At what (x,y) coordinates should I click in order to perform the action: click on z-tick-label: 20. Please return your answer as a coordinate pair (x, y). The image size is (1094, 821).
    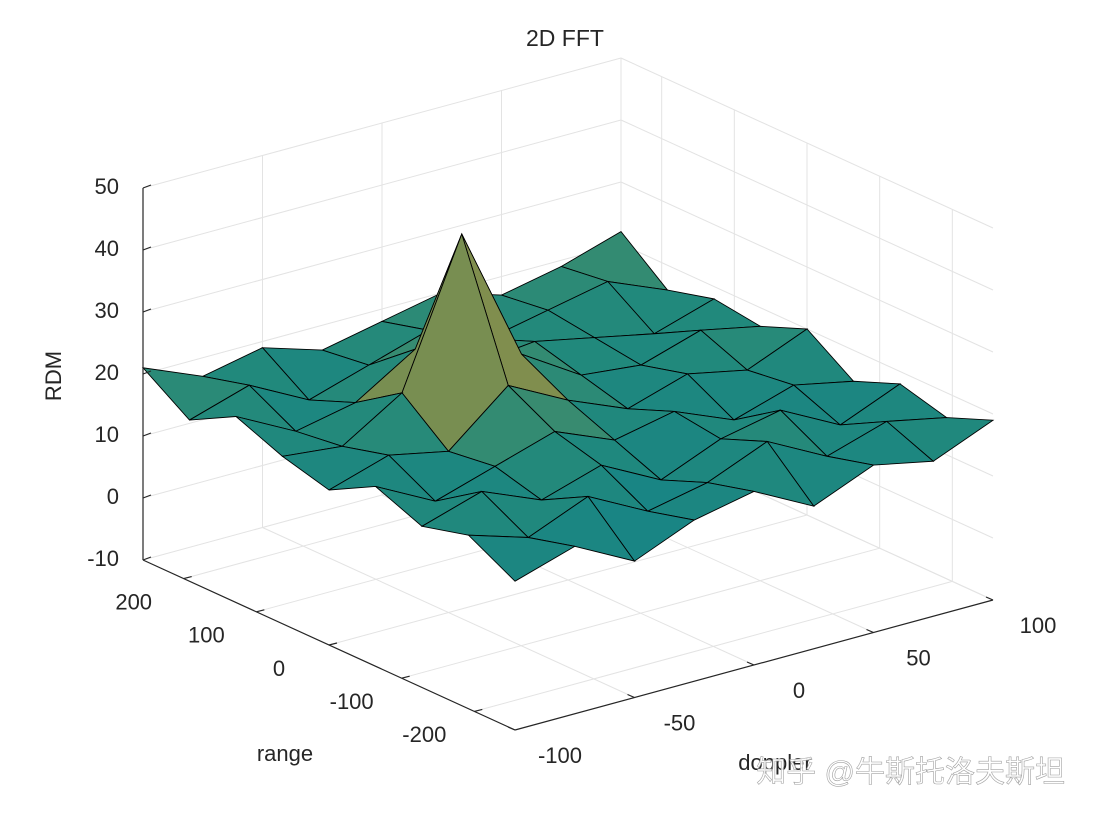
    Looking at the image, I should click on (107, 372).